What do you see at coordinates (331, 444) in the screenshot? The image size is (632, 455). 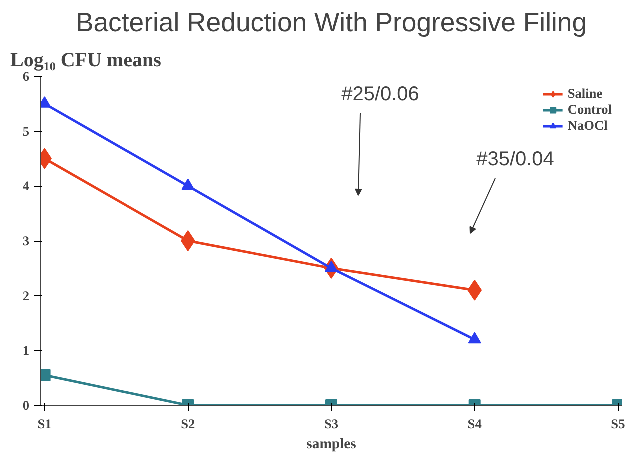 I see `x-axis-title: samples` at bounding box center [331, 444].